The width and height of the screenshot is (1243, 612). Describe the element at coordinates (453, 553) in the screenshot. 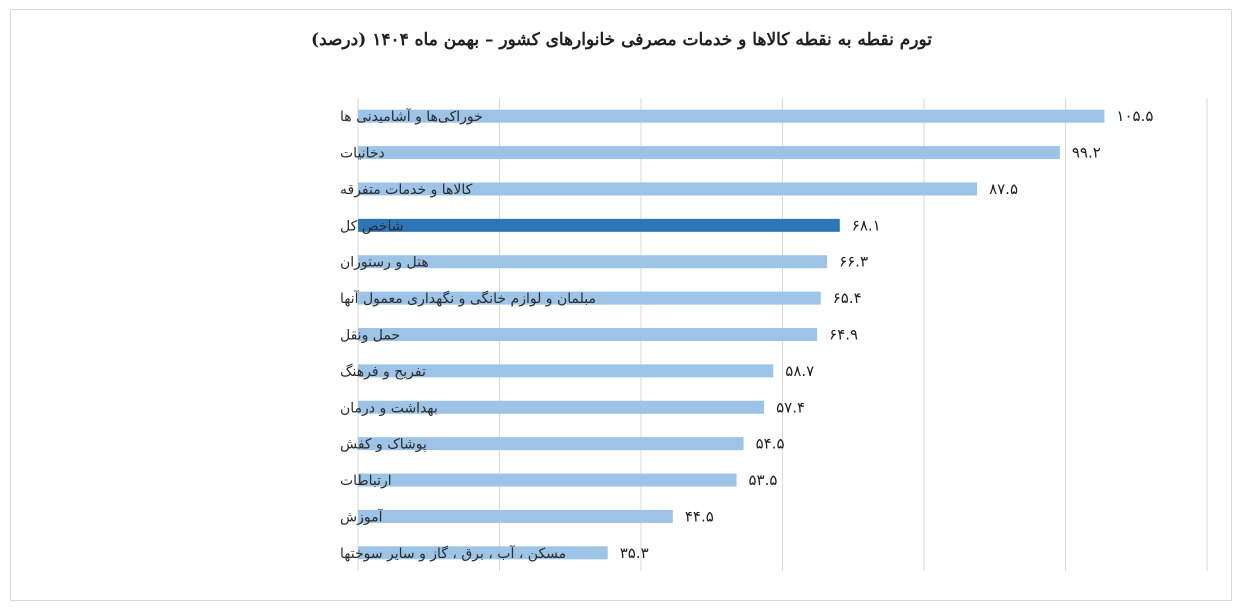

I see `category-label: مسکن ، آب ، برق ، گاز و سایر سوختها` at that location.